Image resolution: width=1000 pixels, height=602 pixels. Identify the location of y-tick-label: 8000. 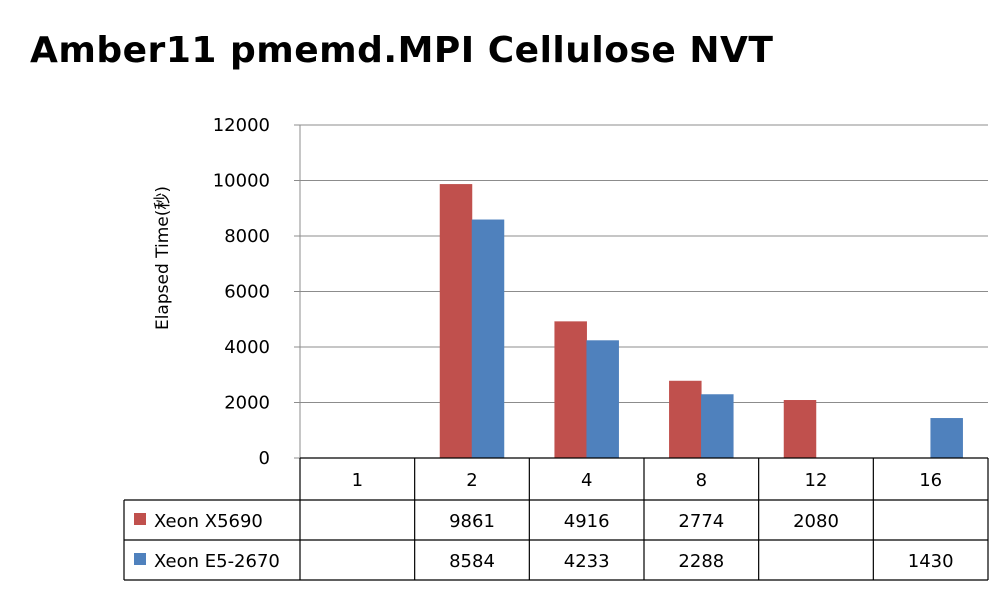
(247, 236).